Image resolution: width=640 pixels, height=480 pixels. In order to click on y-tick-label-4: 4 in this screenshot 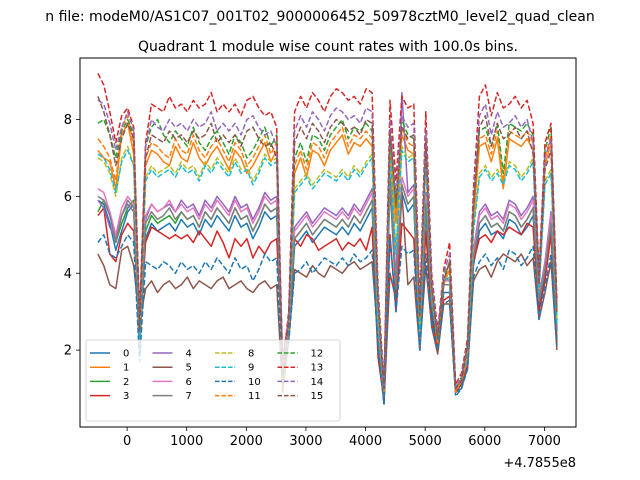, I will do `click(68, 274)`.